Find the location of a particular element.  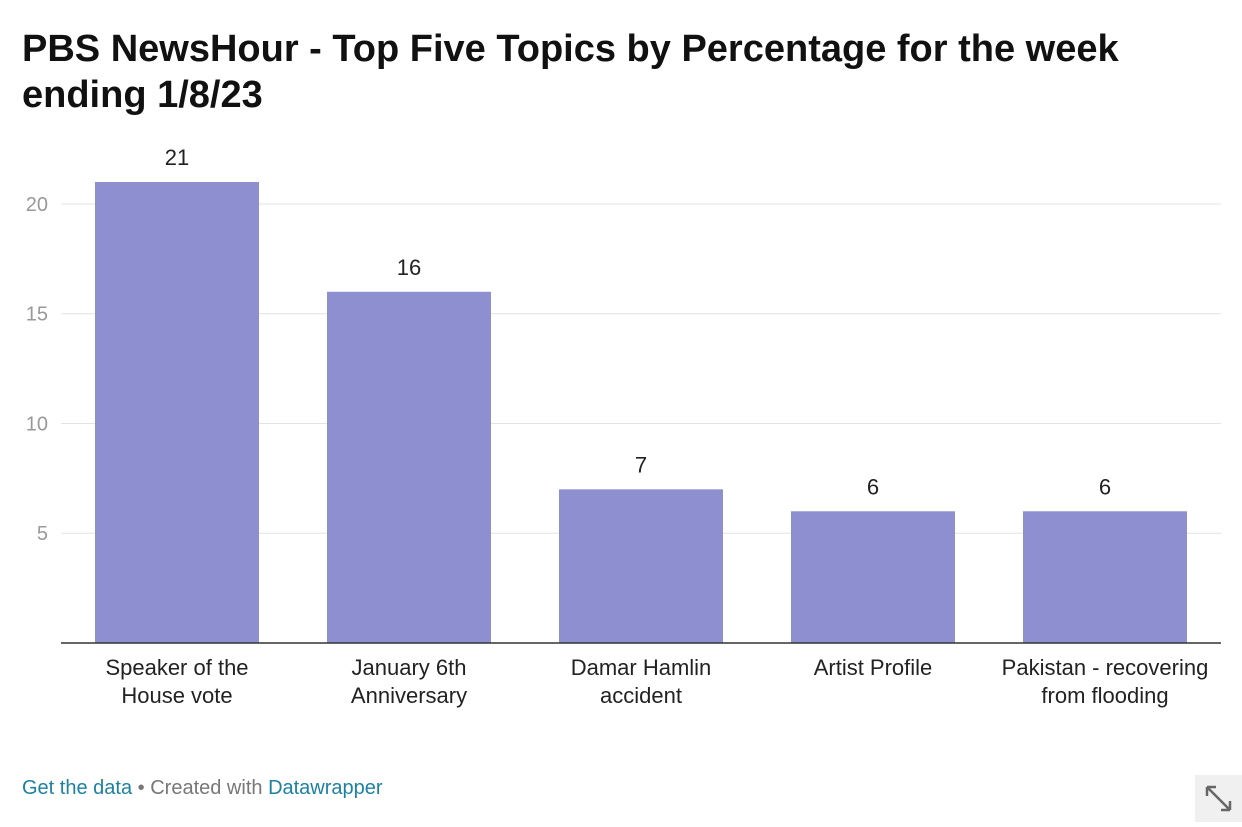

x-tick-label: Pakistan - recovering from flooding is located at coordinates (1105, 681).